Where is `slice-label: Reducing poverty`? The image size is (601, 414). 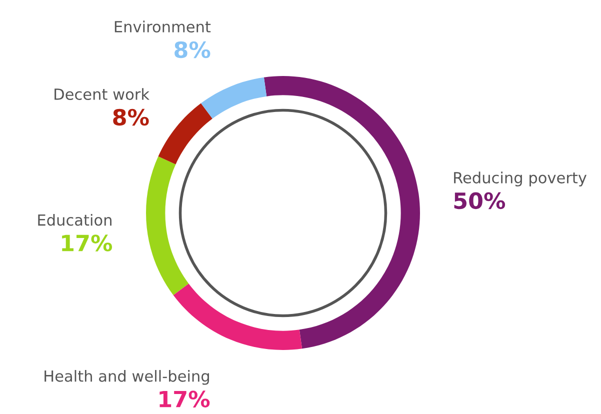
slice-label: Reducing poverty is located at coordinates (520, 179).